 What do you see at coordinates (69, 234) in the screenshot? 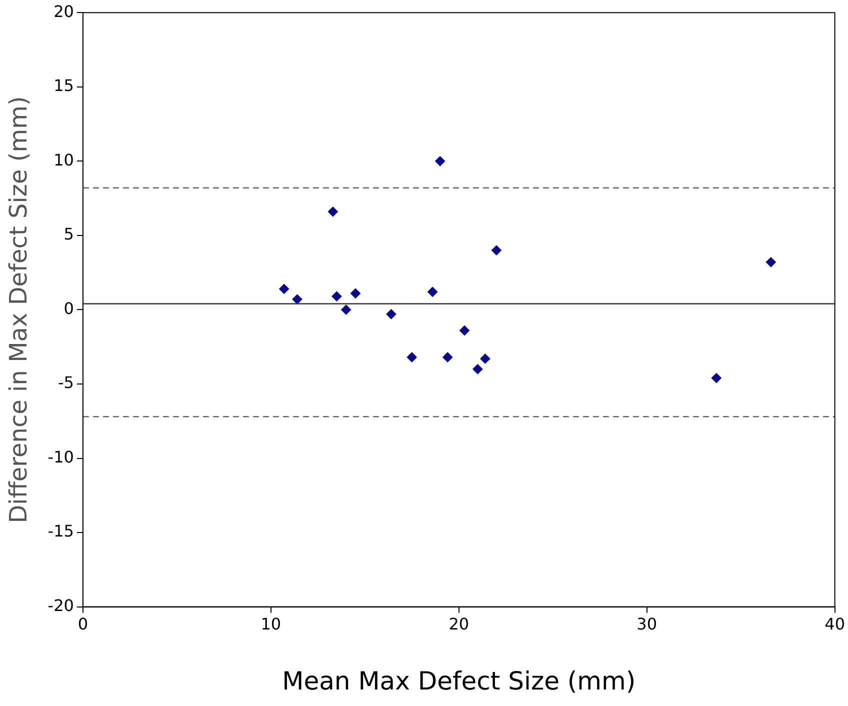
I see `y-tick-label: 5` at bounding box center [69, 234].